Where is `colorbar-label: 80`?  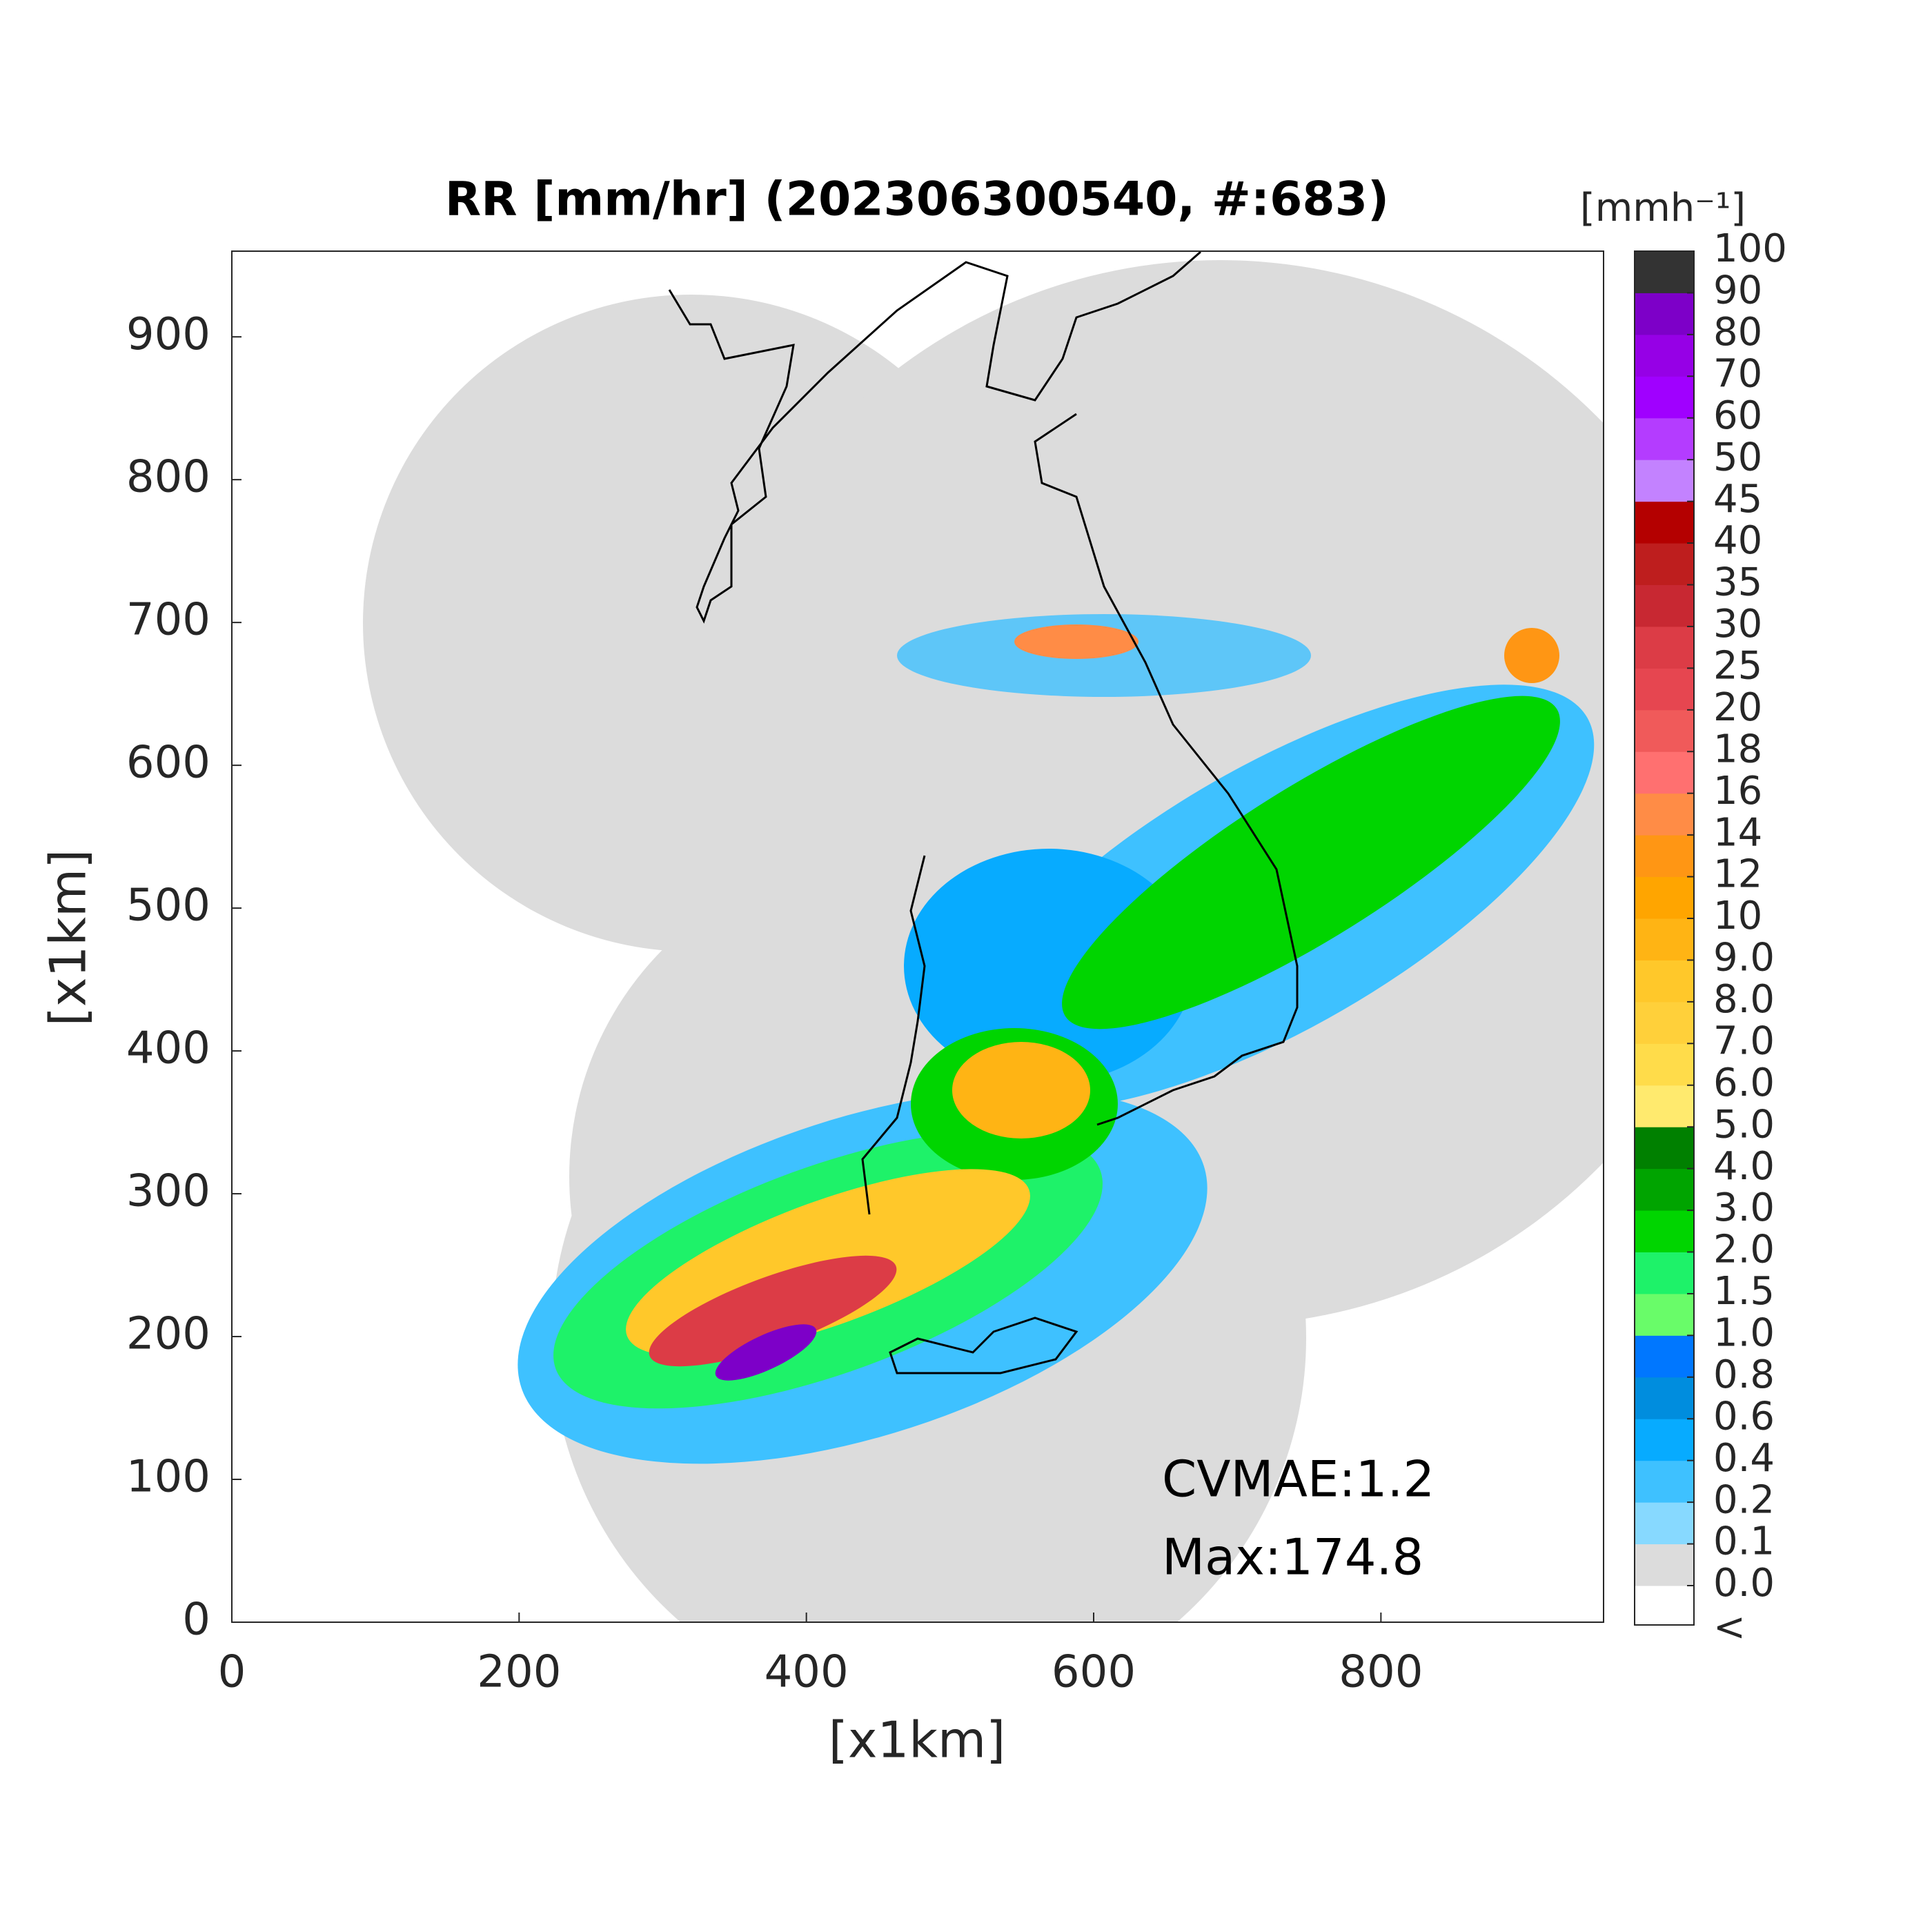
colorbar-label: 80 is located at coordinates (1737, 332).